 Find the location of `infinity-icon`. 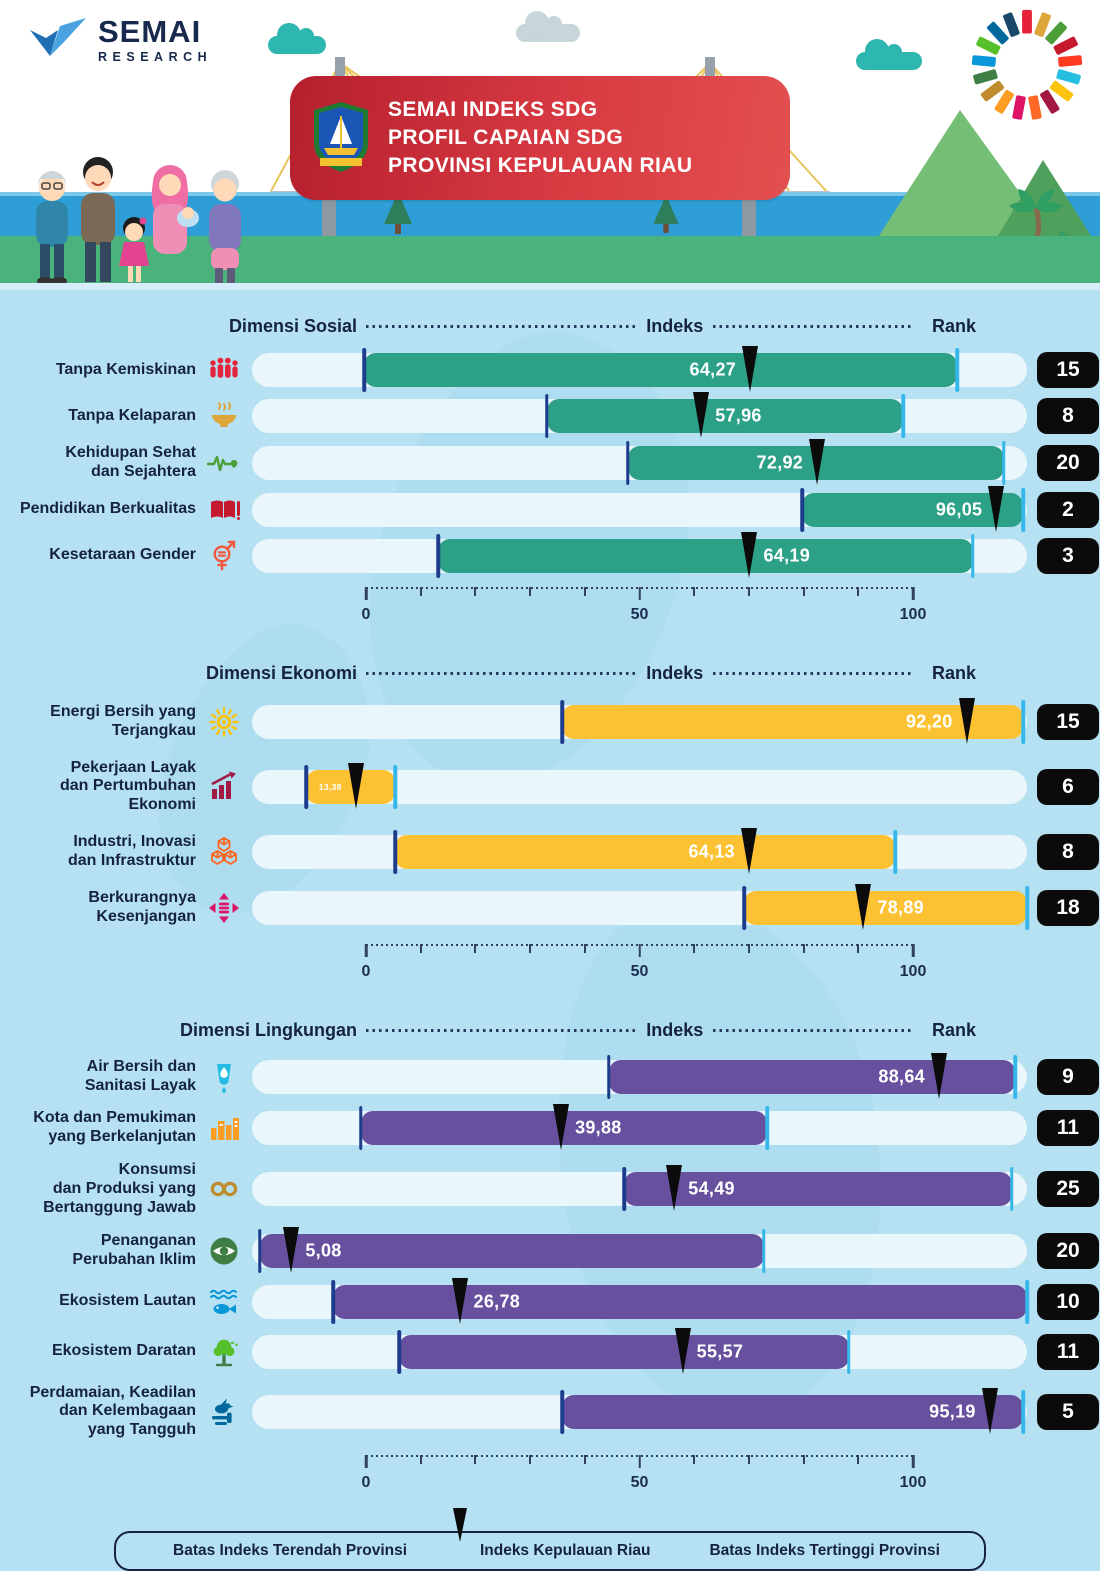

infinity-icon is located at coordinates (224, 1189).